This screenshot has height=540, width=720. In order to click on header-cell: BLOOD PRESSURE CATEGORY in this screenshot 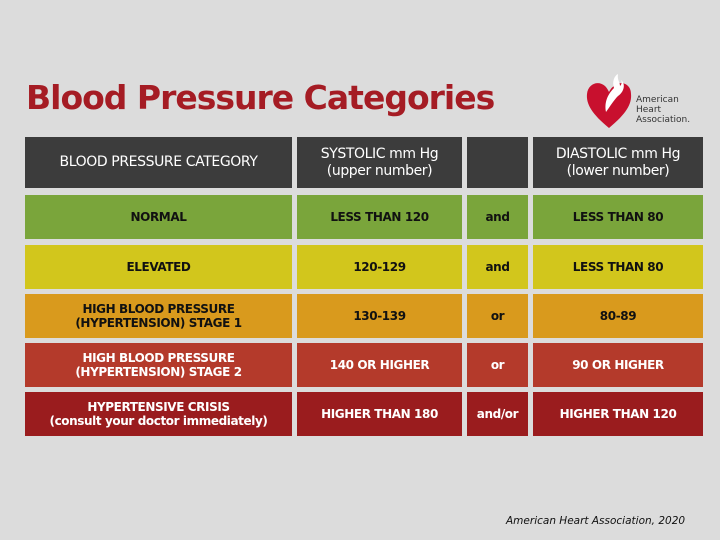, I will do `click(158, 162)`.